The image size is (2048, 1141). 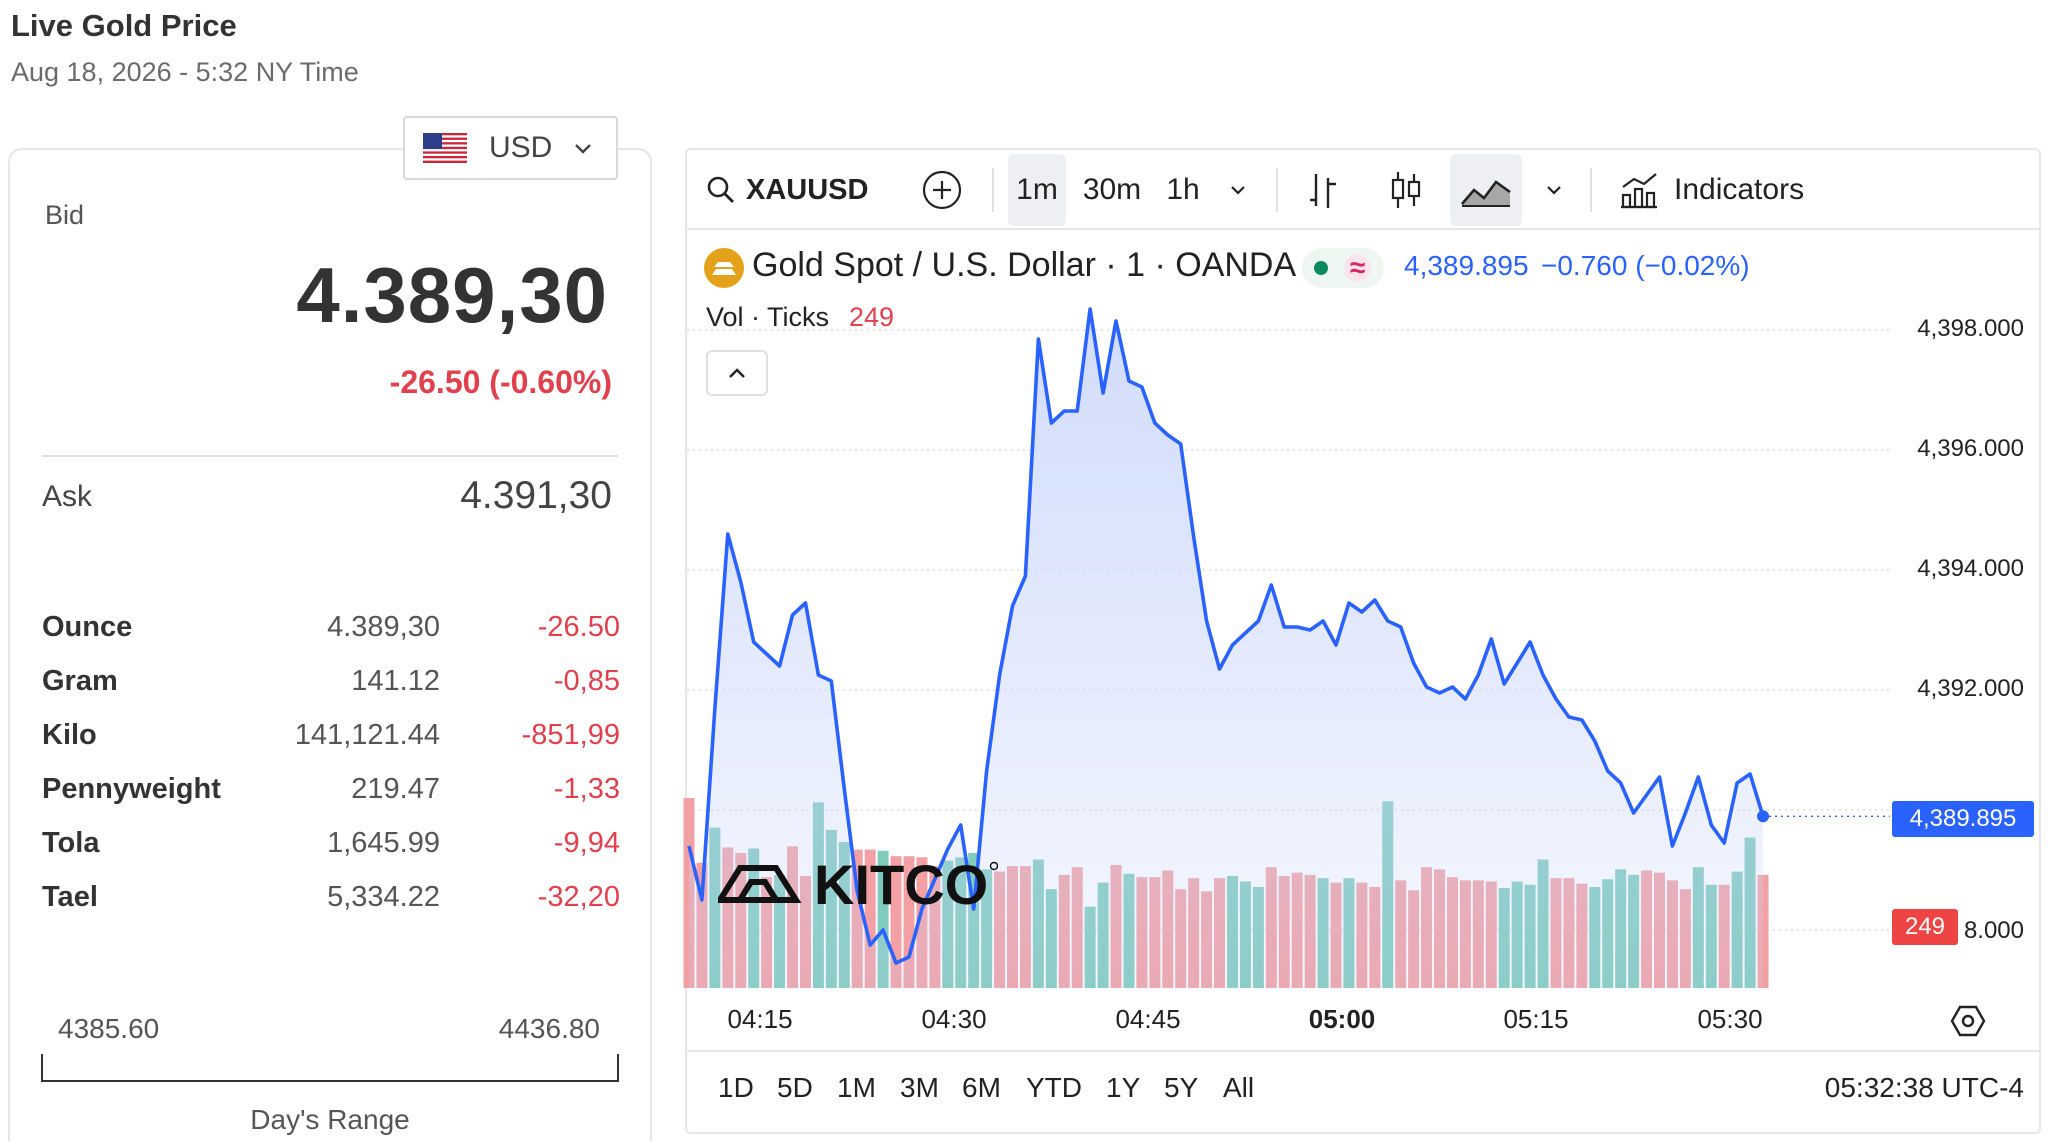 I want to click on candlestick-icon, so click(x=1406, y=190).